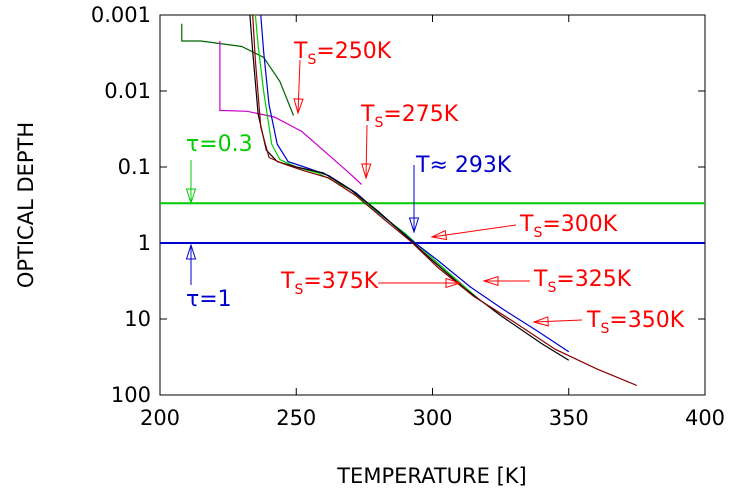 Image resolution: width=734 pixels, height=501 pixels. I want to click on tau-0-3-label: τ=0.3, so click(219, 144).